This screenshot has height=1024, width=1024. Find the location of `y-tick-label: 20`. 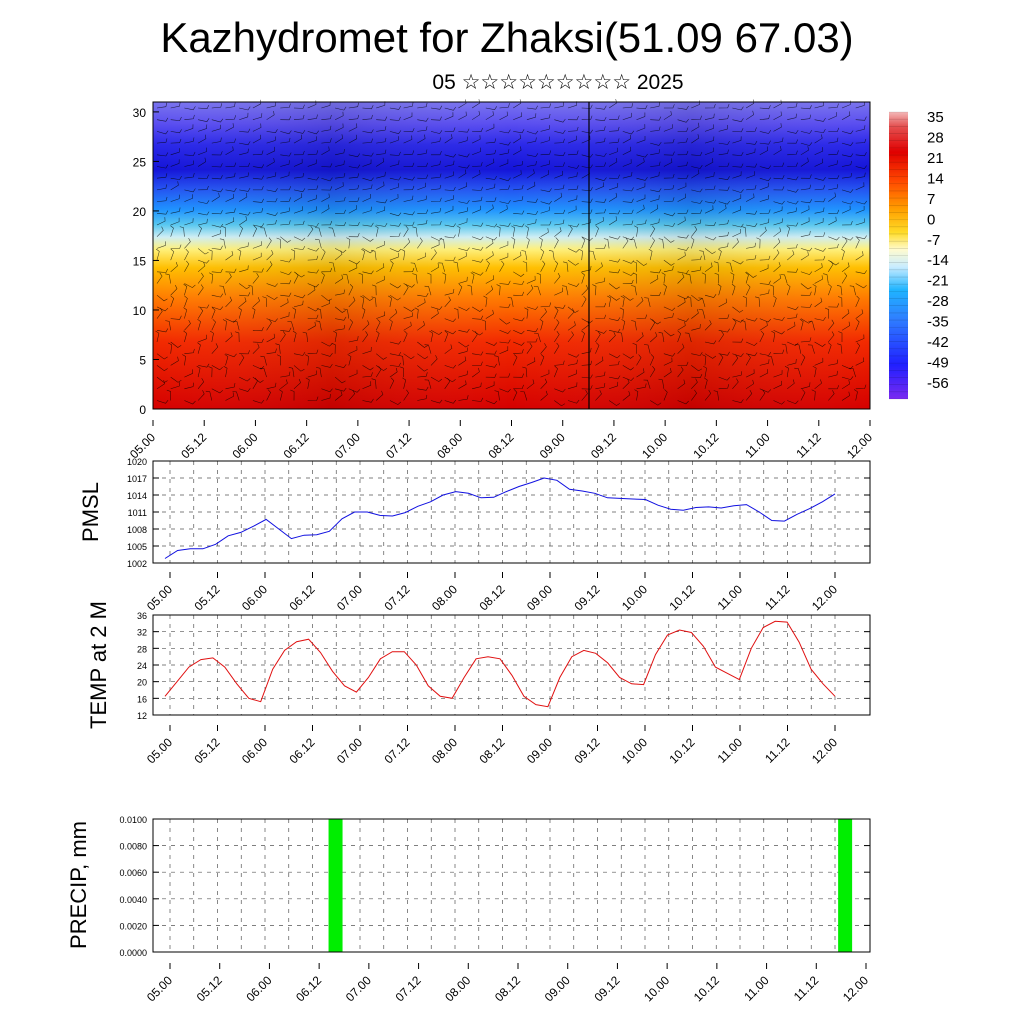

y-tick-label: 20 is located at coordinates (142, 683).